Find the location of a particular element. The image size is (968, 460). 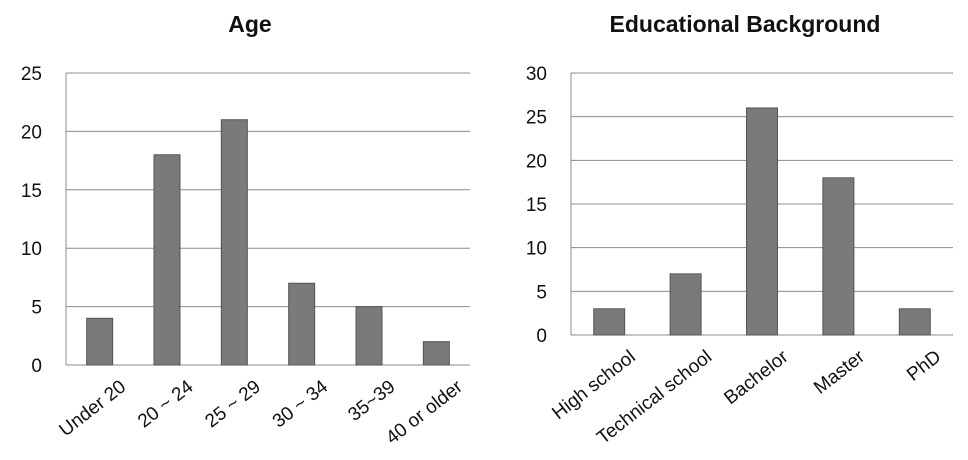

education-y-tick-label: 10 is located at coordinates (536, 249).